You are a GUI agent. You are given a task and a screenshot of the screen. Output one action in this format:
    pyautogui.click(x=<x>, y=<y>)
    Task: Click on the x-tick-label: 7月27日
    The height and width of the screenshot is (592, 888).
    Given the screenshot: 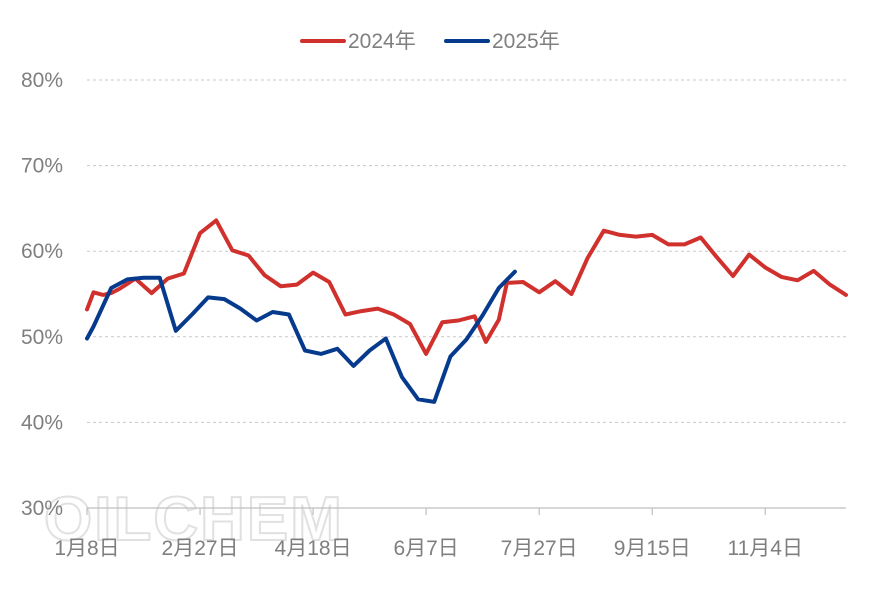 What is the action you would take?
    pyautogui.click(x=539, y=548)
    